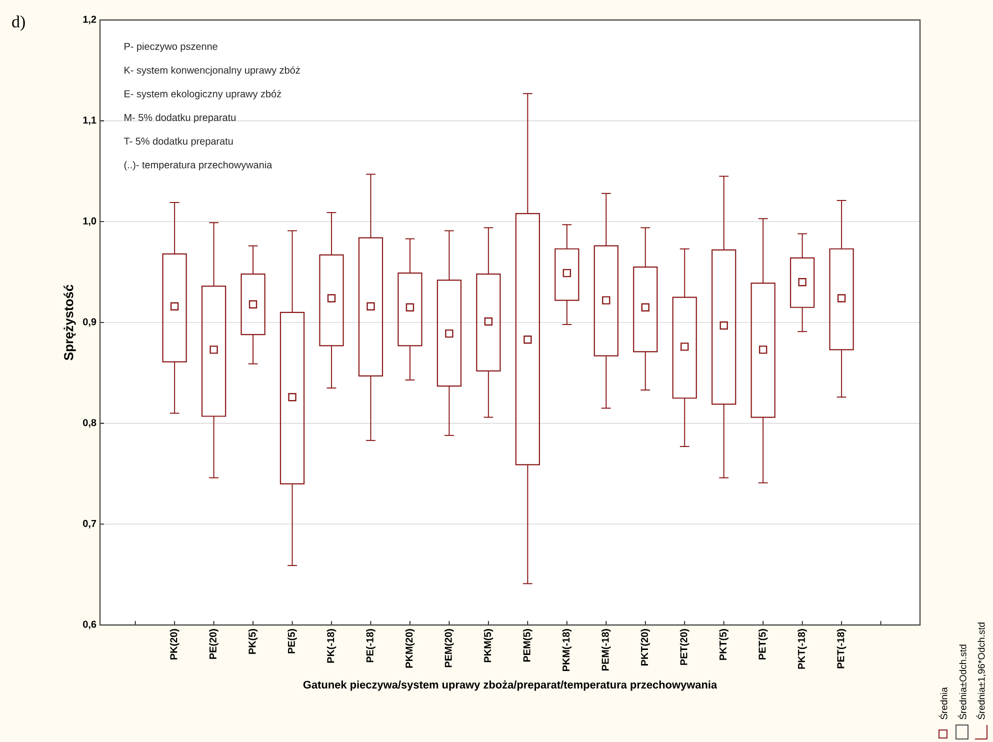 Image resolution: width=993 pixels, height=742 pixels. What do you see at coordinates (489, 645) in the screenshot?
I see `x-tick-label: PKM(5)` at bounding box center [489, 645].